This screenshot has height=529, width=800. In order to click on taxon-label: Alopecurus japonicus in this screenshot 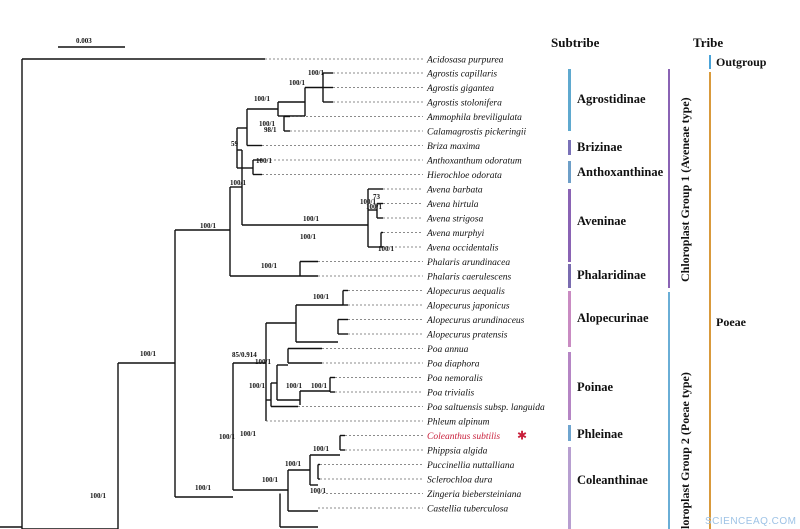, I will do `click(468, 306)`.